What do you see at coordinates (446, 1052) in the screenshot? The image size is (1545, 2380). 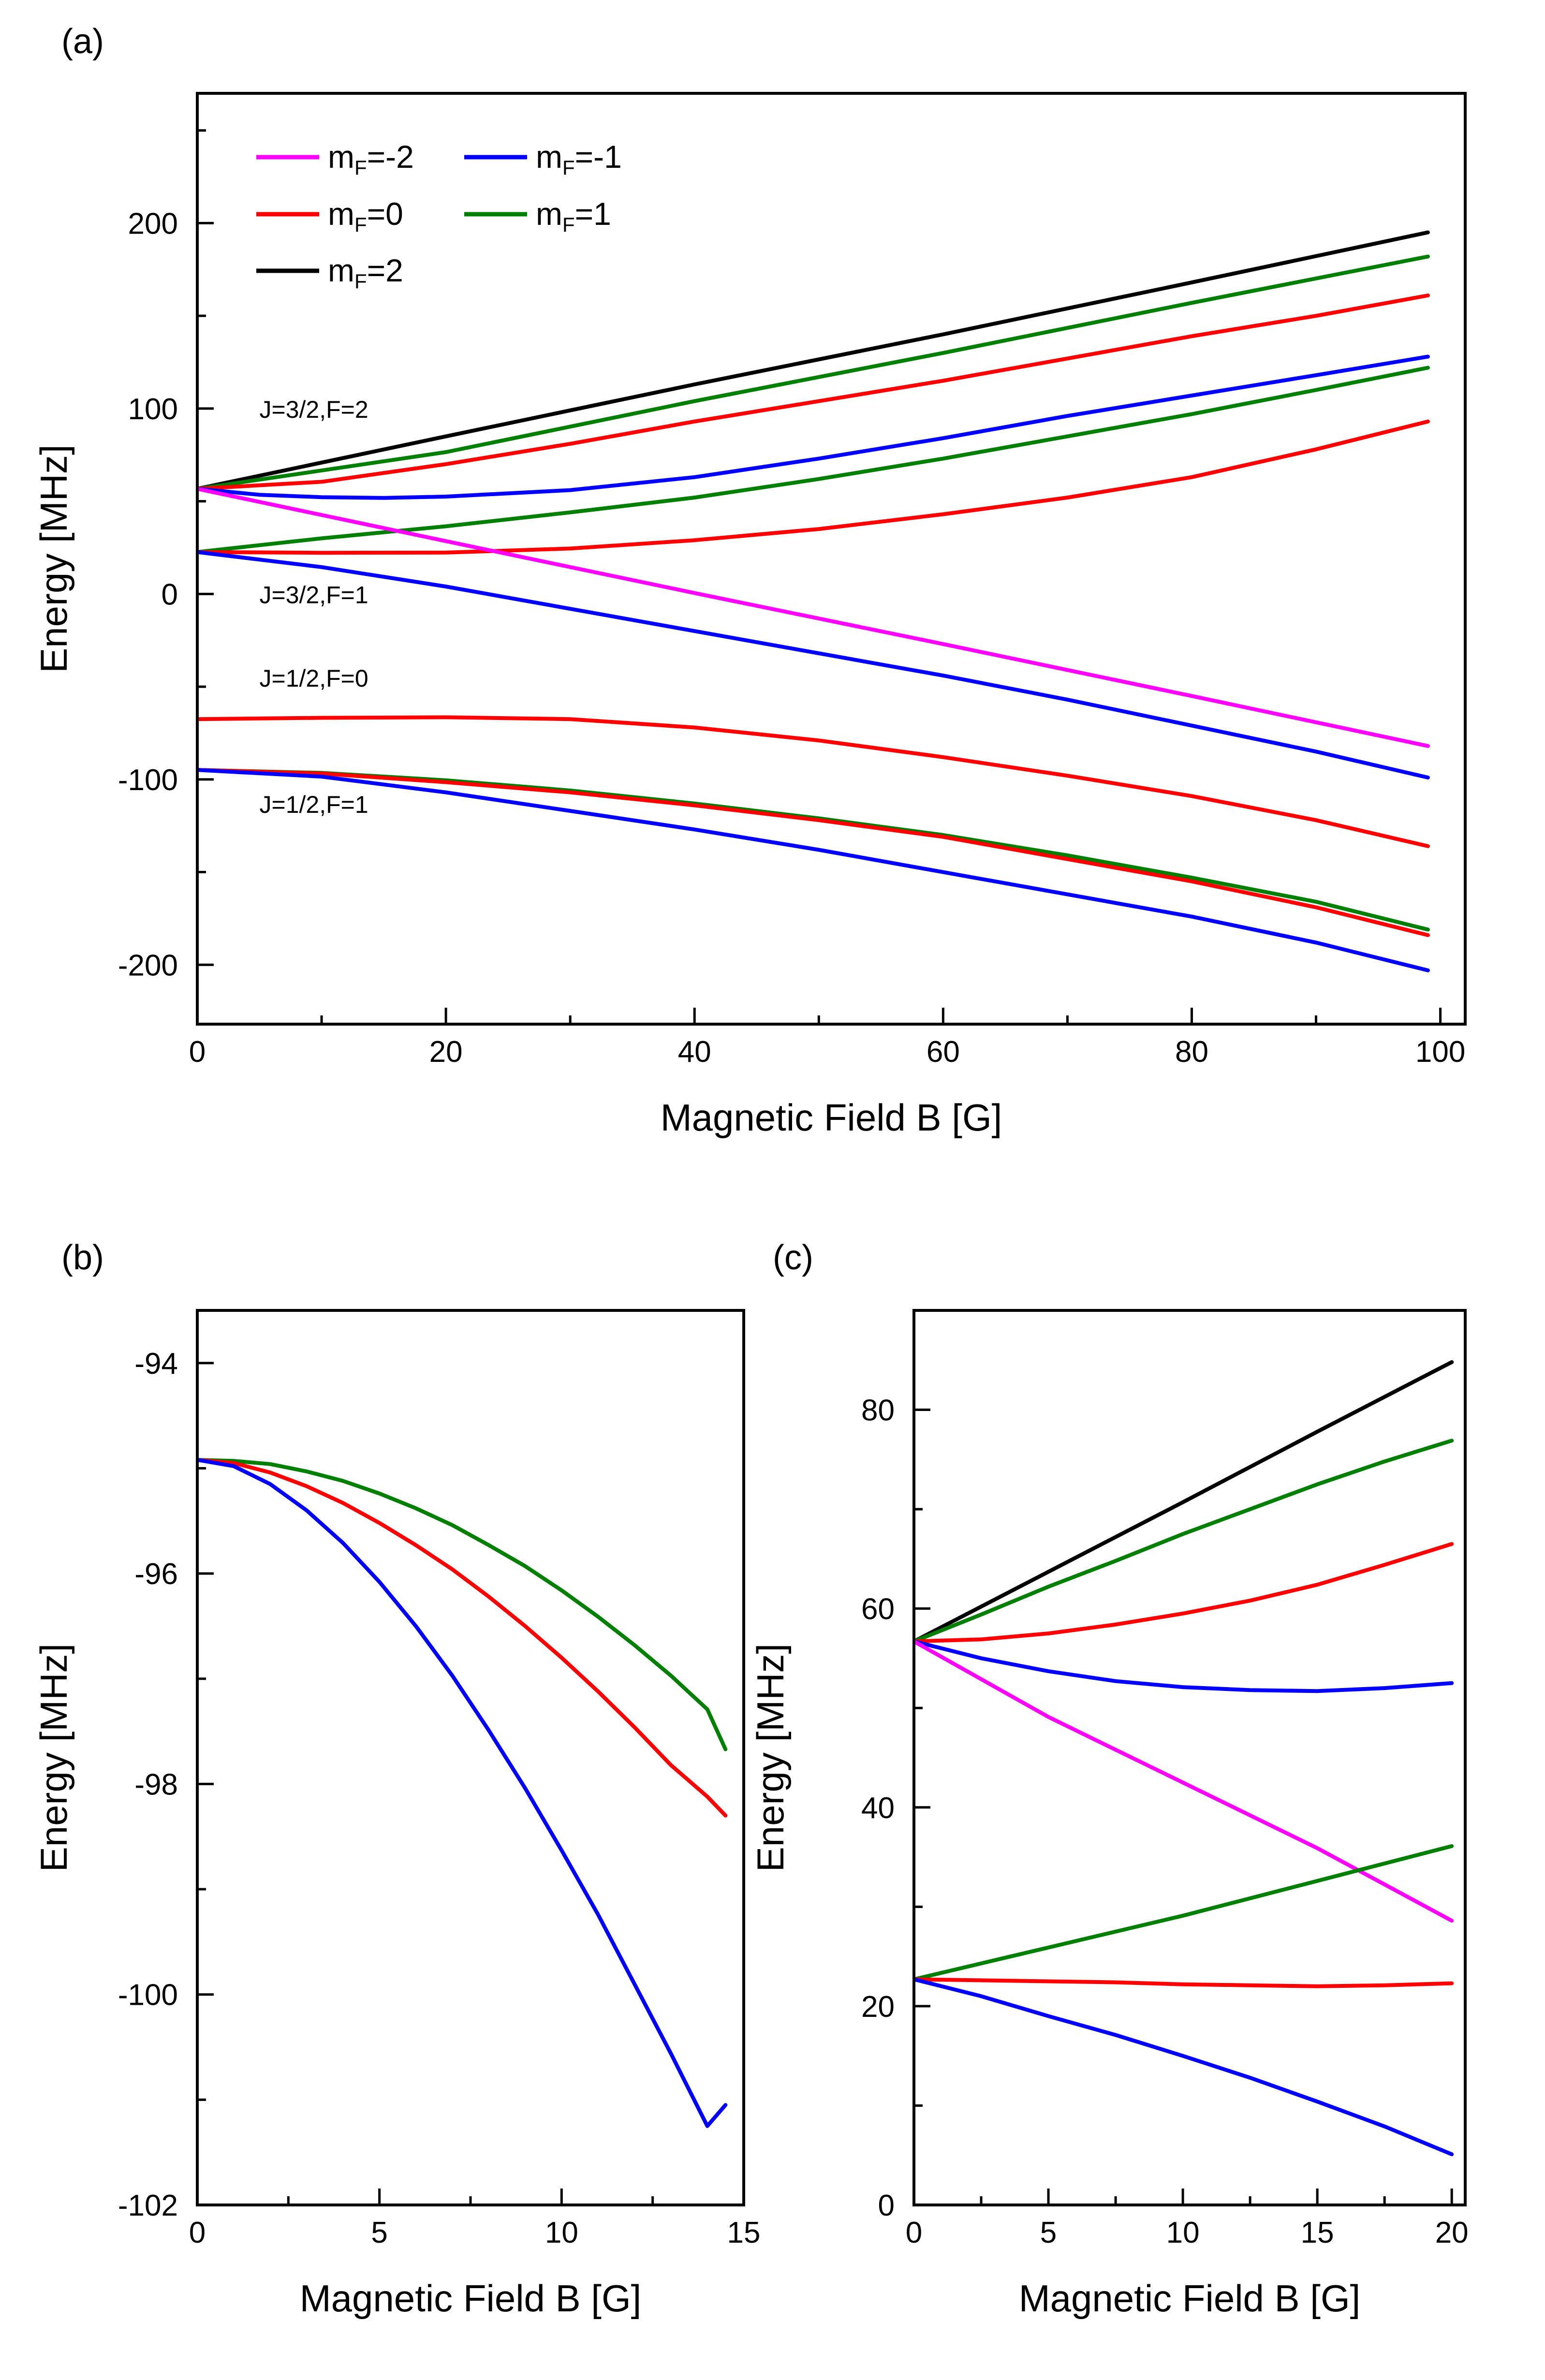 I see `x-tick-label-a: 20` at bounding box center [446, 1052].